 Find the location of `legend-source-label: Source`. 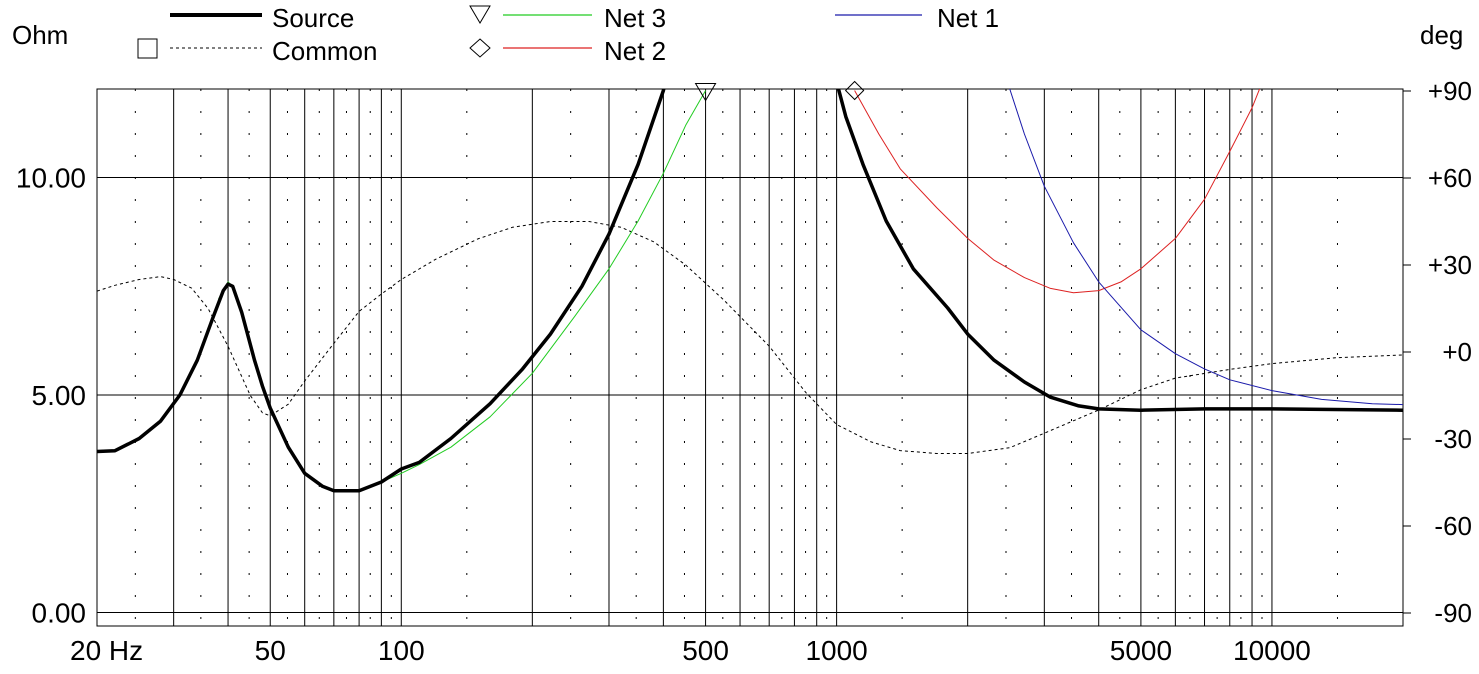

legend-source-label: Source is located at coordinates (313, 18).